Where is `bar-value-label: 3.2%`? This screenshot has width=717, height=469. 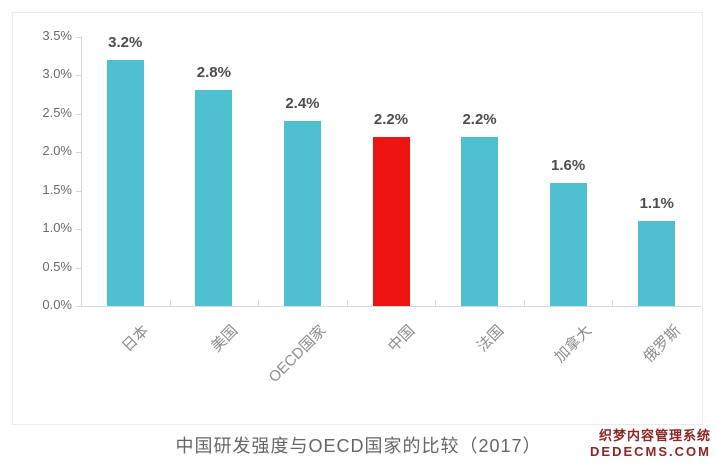
bar-value-label: 3.2% is located at coordinates (125, 42).